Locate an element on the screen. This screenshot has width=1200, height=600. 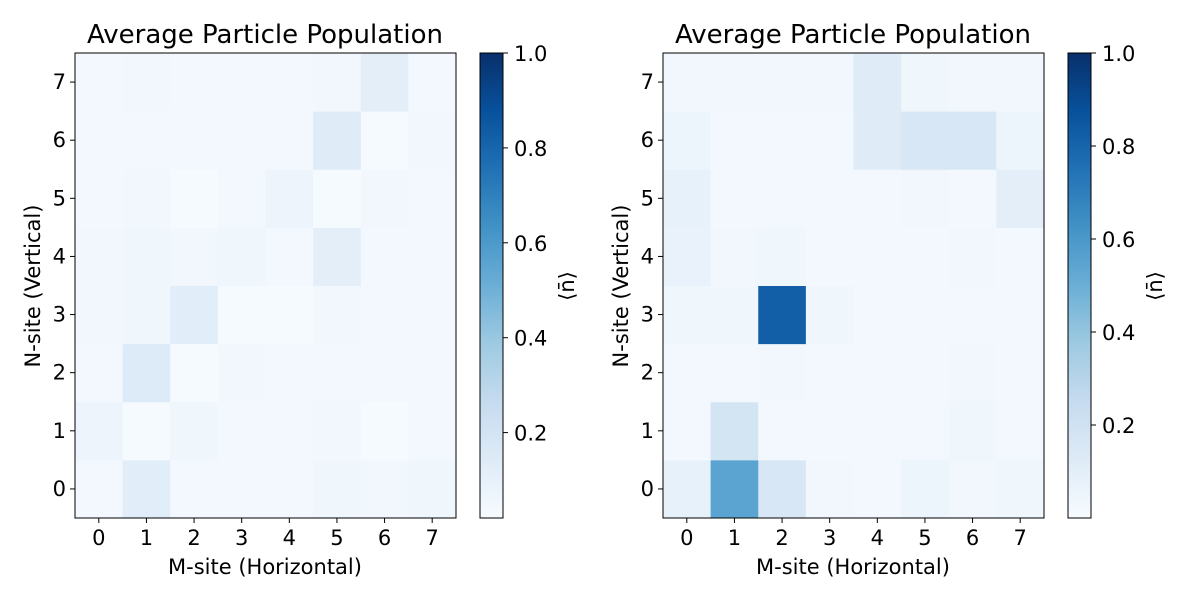
x-axis-label: M-site (Horizontal) is located at coordinates (853, 567).